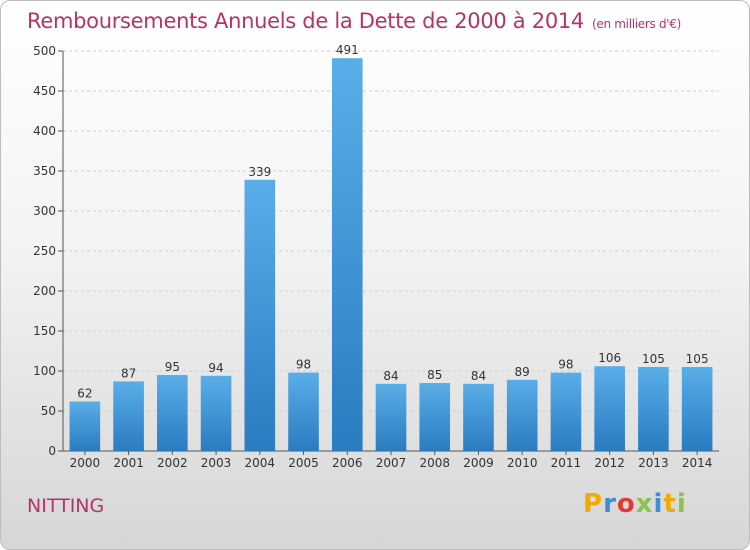  Describe the element at coordinates (85, 463) in the screenshot. I see `x-tick-label: 2000` at that location.